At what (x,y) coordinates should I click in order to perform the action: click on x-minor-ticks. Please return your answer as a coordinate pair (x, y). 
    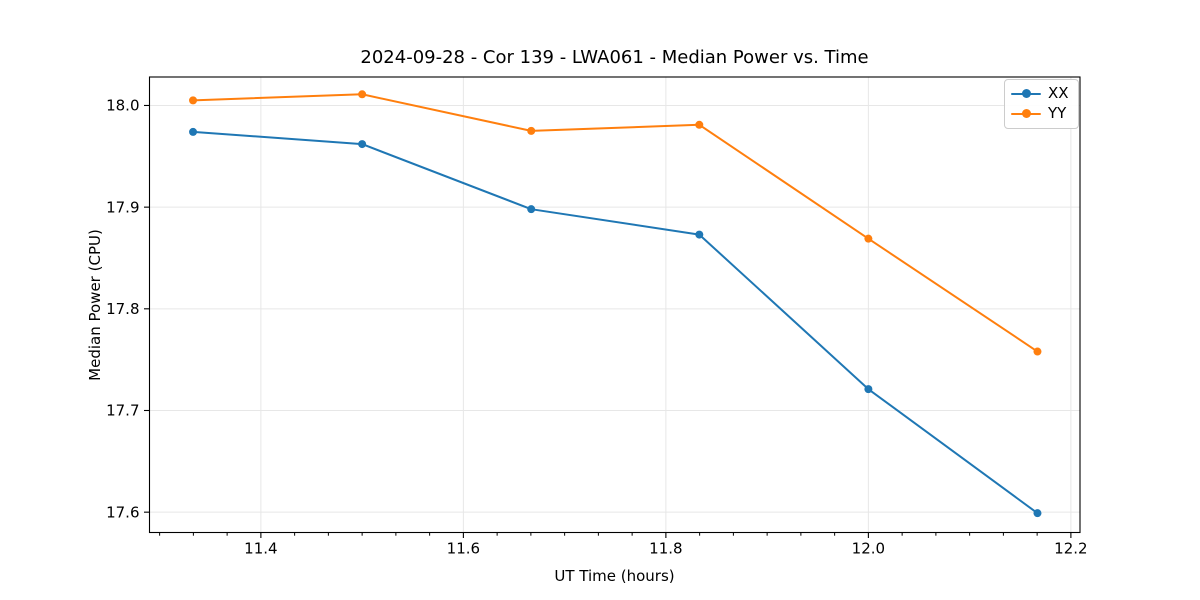
    Looking at the image, I should click on (598, 534).